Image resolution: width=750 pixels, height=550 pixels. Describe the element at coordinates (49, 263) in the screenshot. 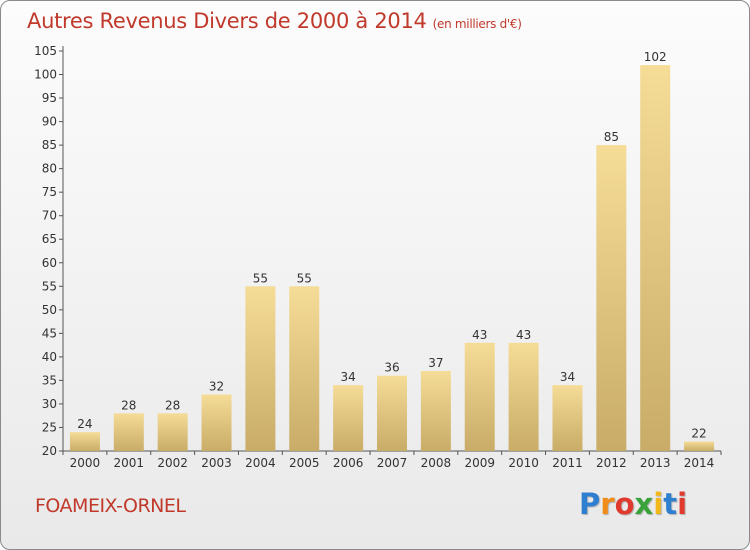

I see `y-tick-label: 60` at that location.